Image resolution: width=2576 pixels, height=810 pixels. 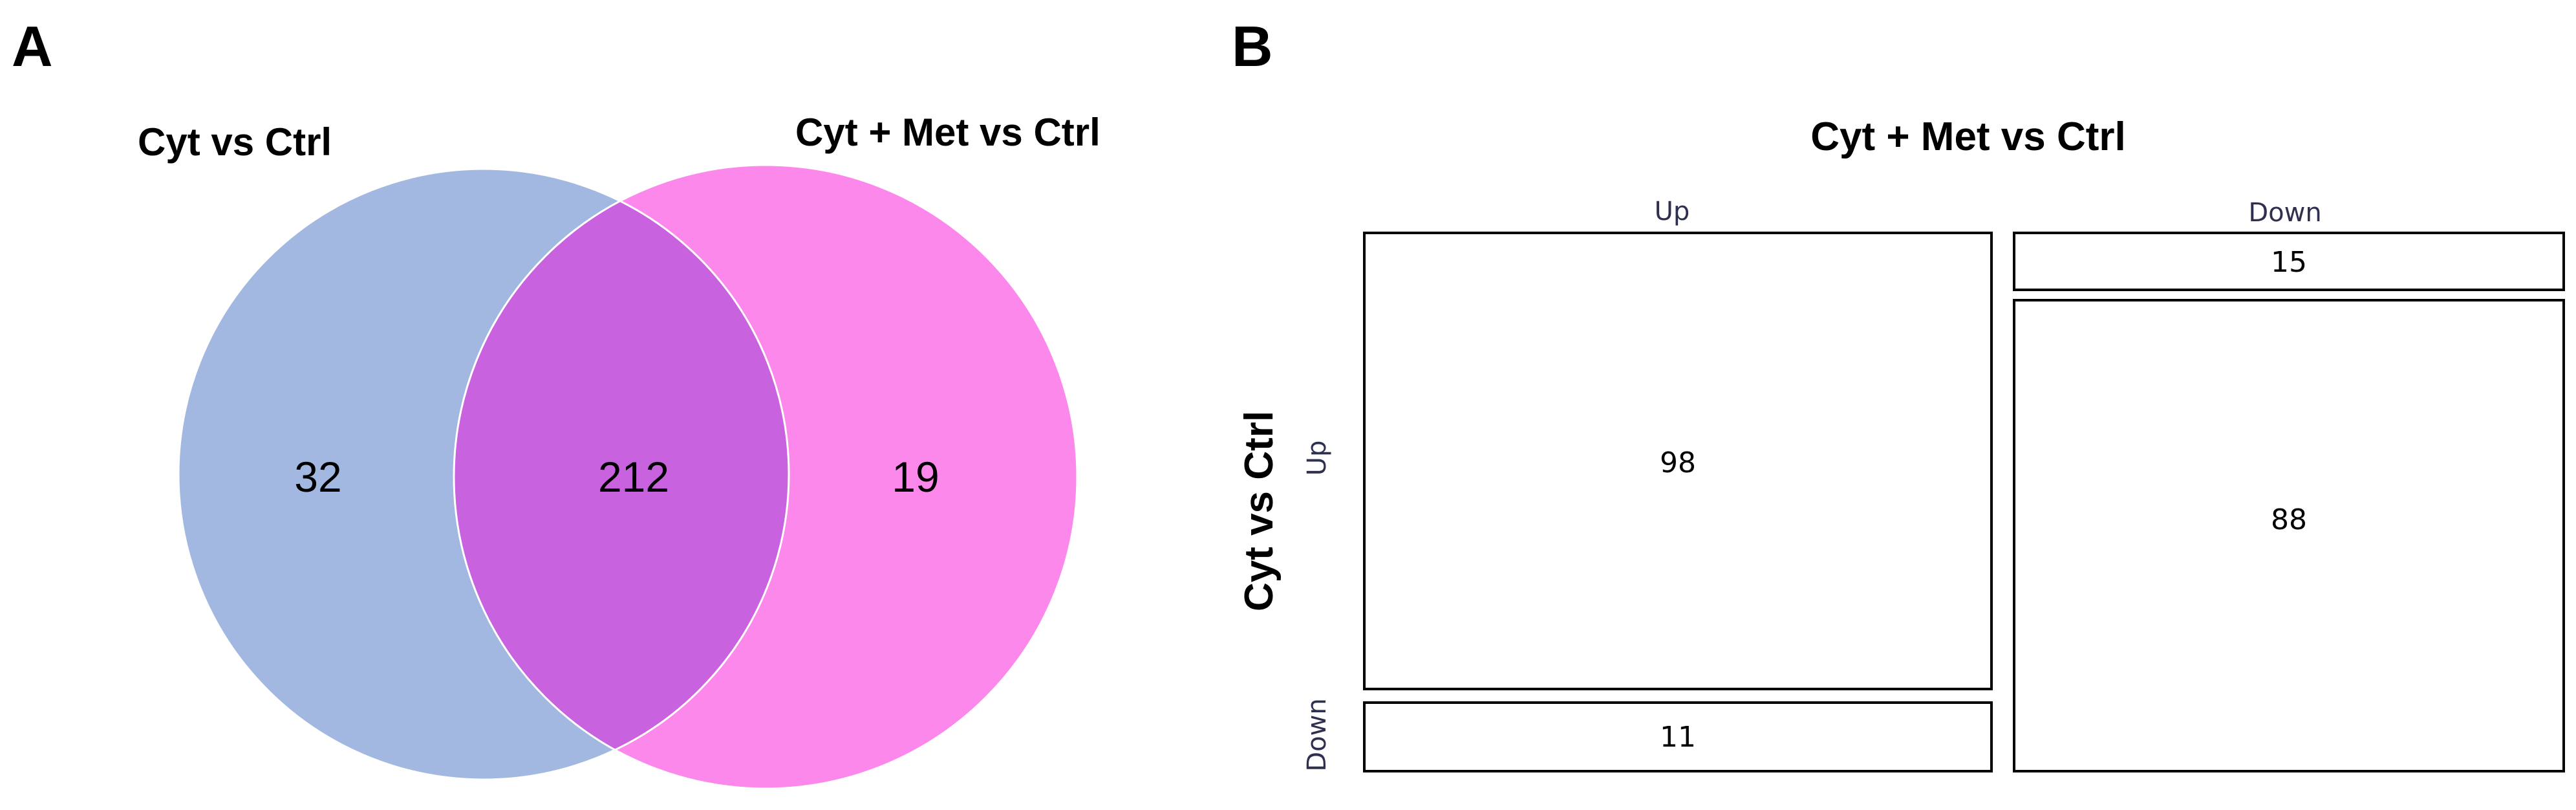 I want to click on venn-set-2-title: Cyt + Met vs Ctrl, so click(x=947, y=132).